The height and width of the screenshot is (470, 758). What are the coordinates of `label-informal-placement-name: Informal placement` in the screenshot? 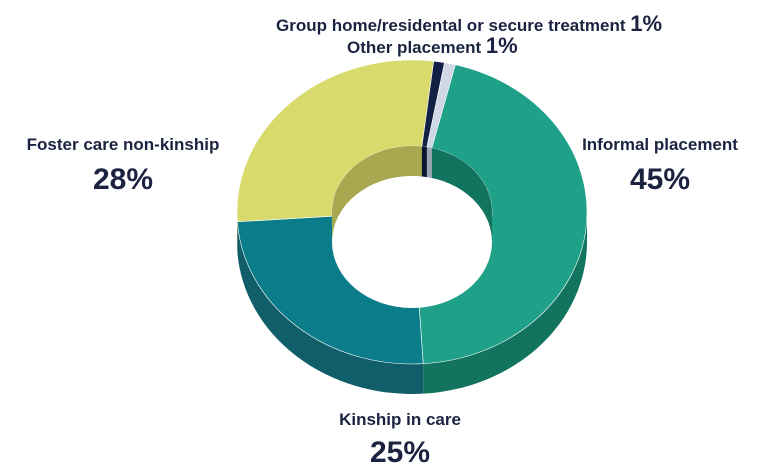 It's located at (659, 144).